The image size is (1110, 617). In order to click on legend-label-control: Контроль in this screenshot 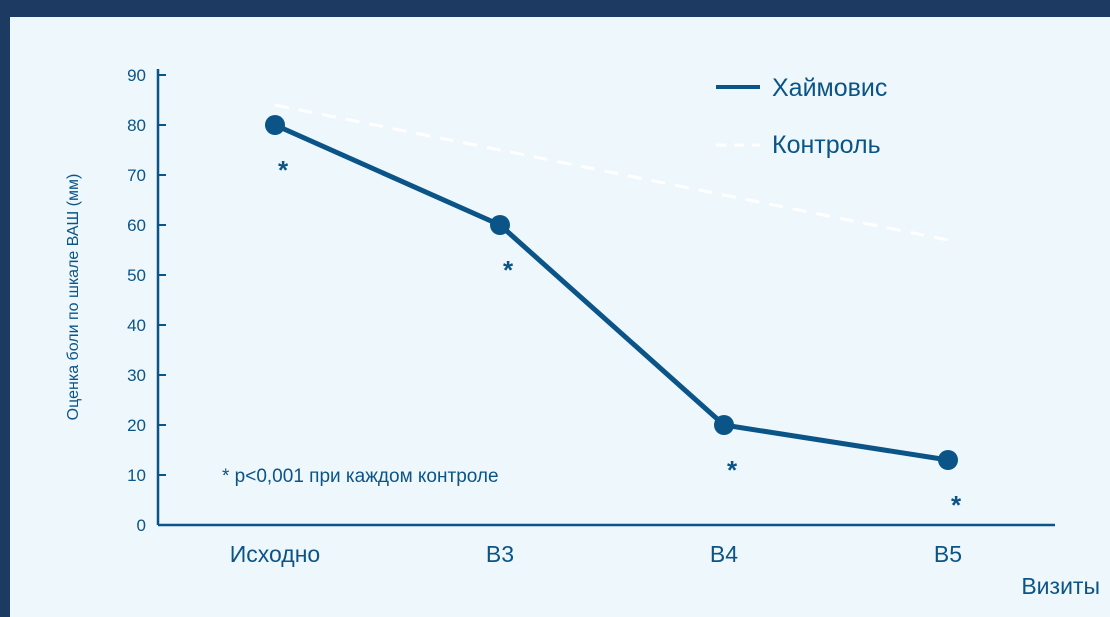, I will do `click(826, 145)`.